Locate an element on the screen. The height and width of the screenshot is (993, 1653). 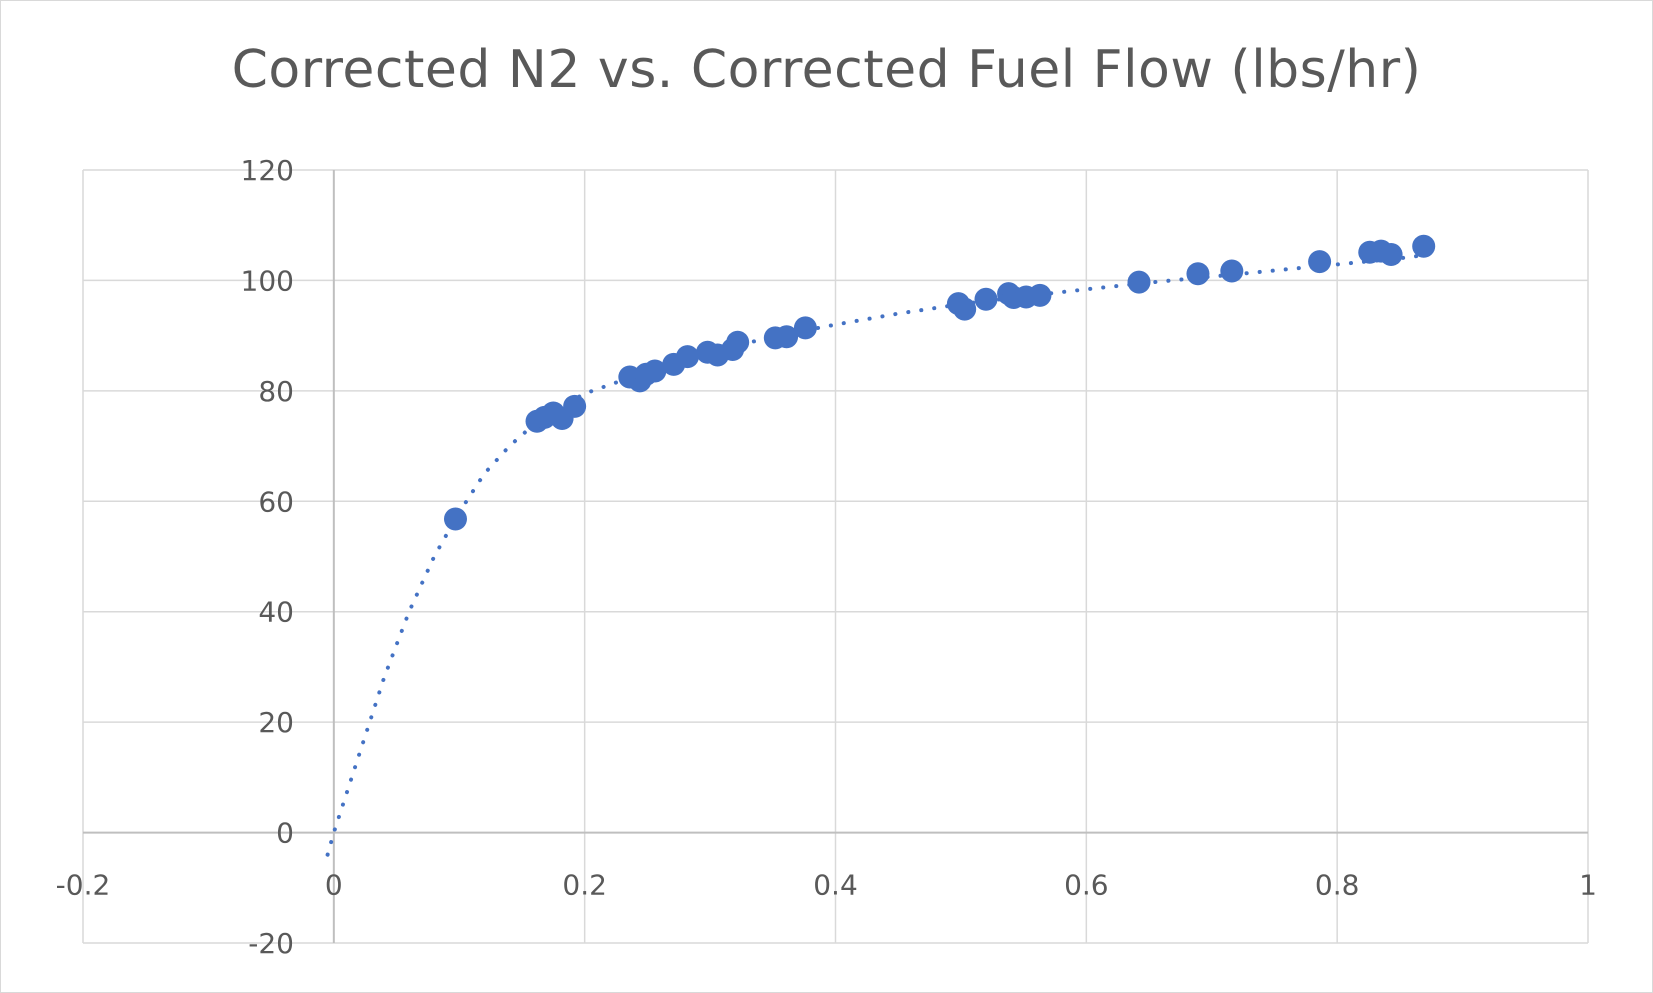
x-tick-label: 0.2 is located at coordinates (584, 885).